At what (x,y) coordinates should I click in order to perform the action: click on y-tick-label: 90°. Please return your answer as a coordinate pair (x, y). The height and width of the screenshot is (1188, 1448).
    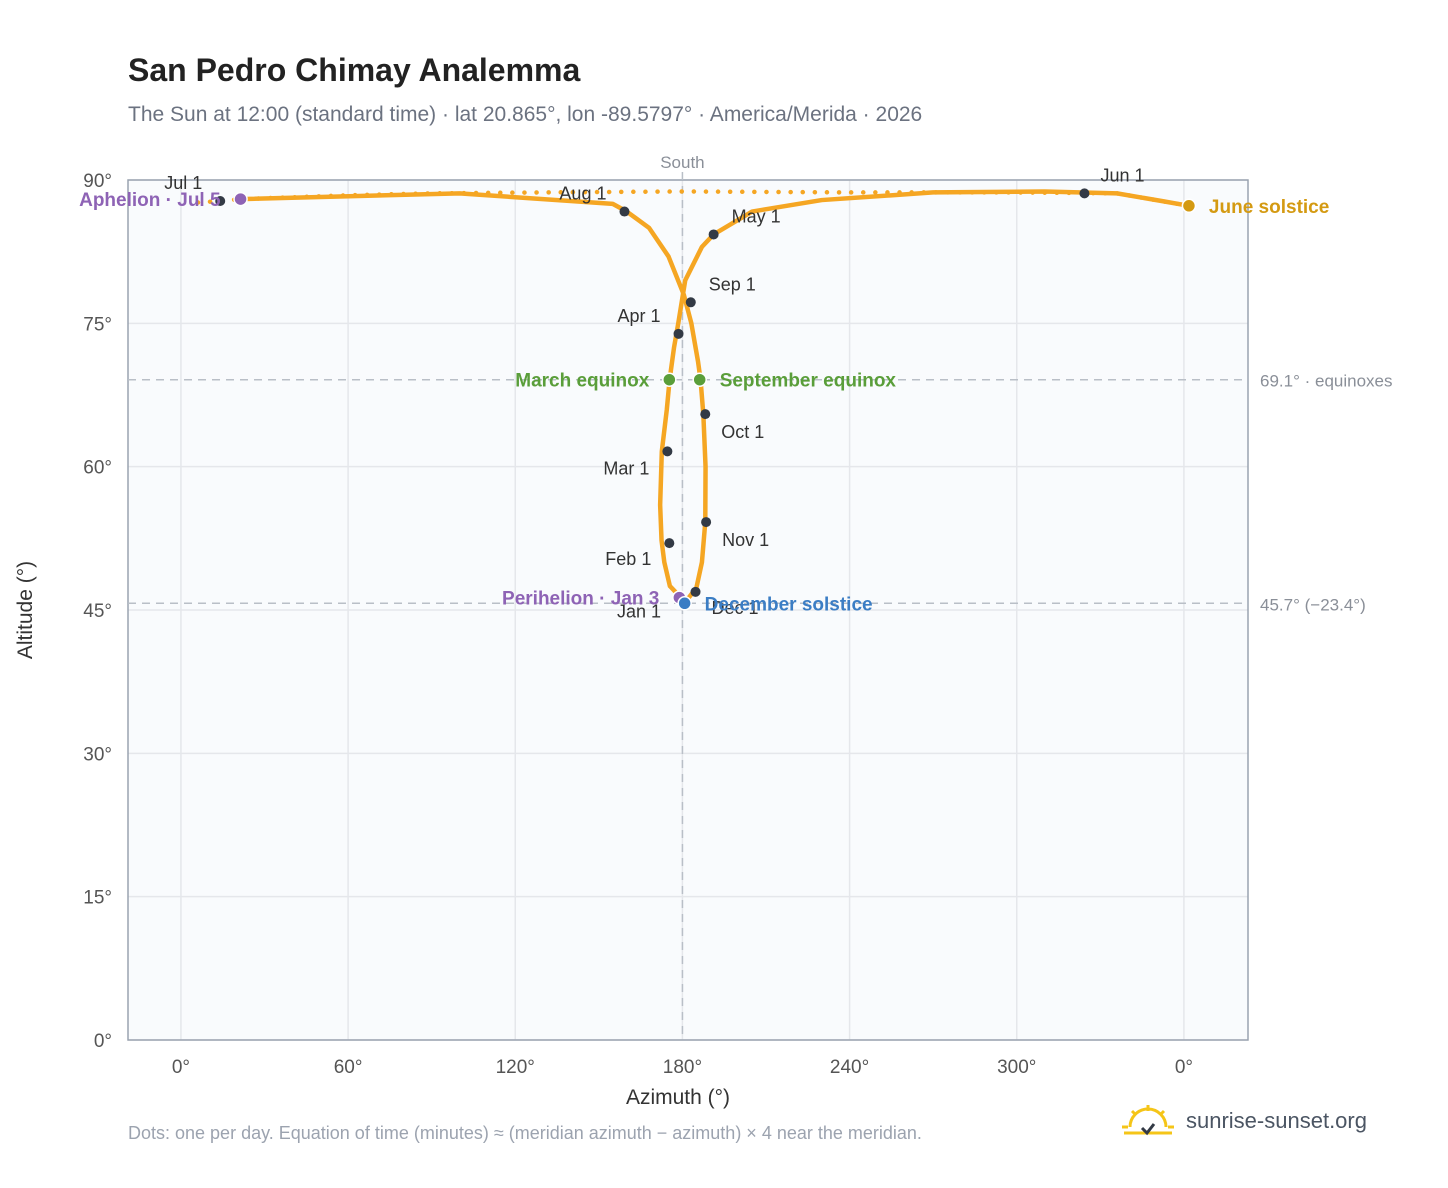
    Looking at the image, I should click on (97, 181).